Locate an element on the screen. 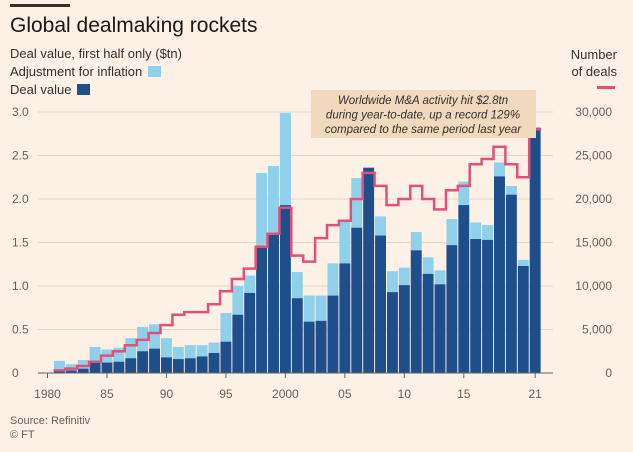 Image resolution: width=633 pixels, height=452 pixels. legend-swatch-inflation is located at coordinates (155, 71).